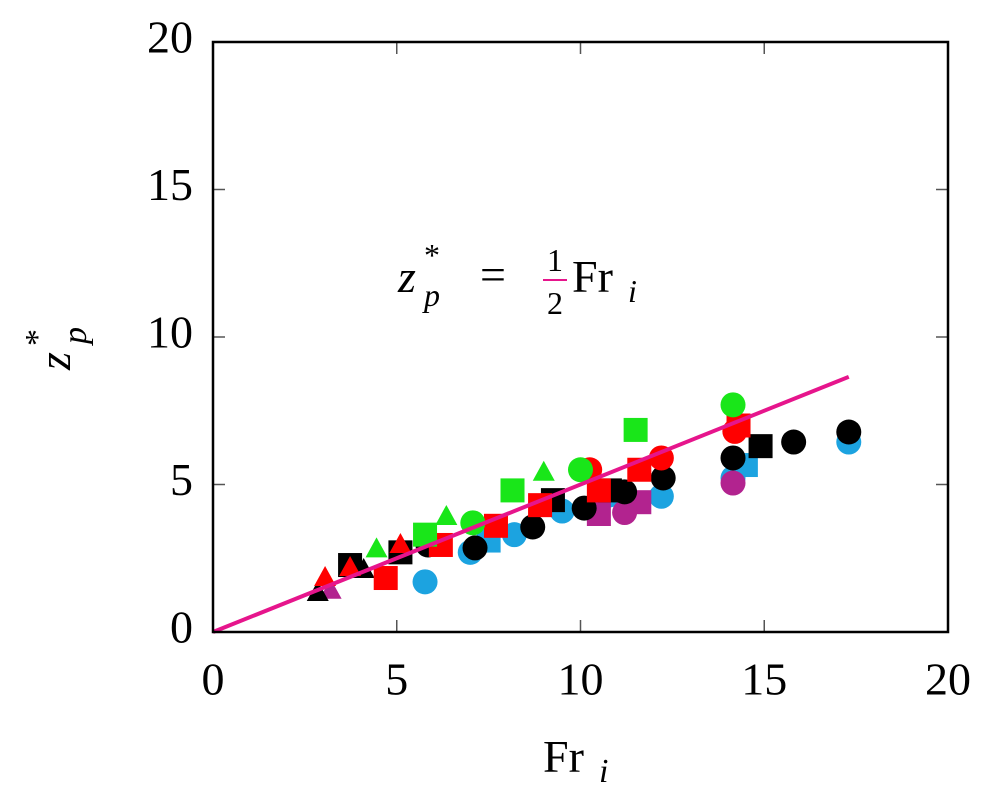 This screenshot has height=809, width=998. What do you see at coordinates (632, 291) in the screenshot?
I see `annotation-text: i` at bounding box center [632, 291].